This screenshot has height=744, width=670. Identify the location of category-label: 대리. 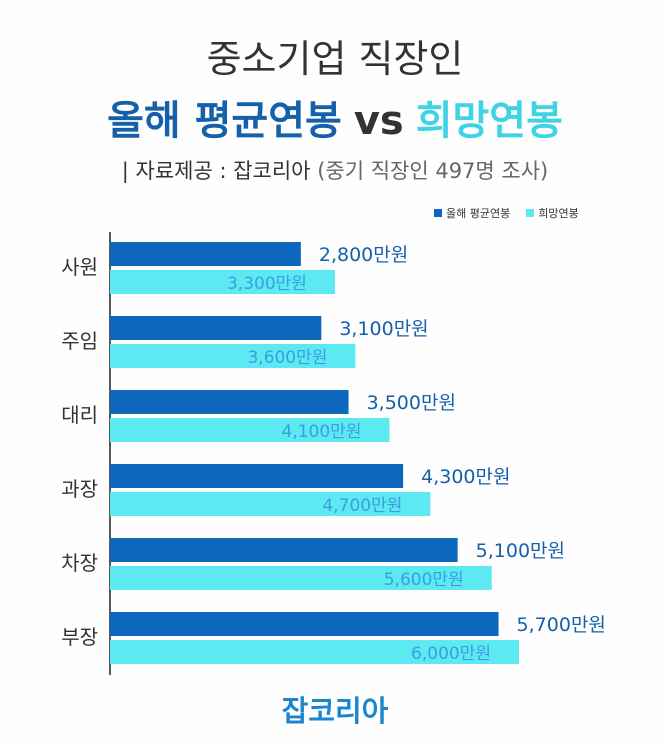
(79, 415).